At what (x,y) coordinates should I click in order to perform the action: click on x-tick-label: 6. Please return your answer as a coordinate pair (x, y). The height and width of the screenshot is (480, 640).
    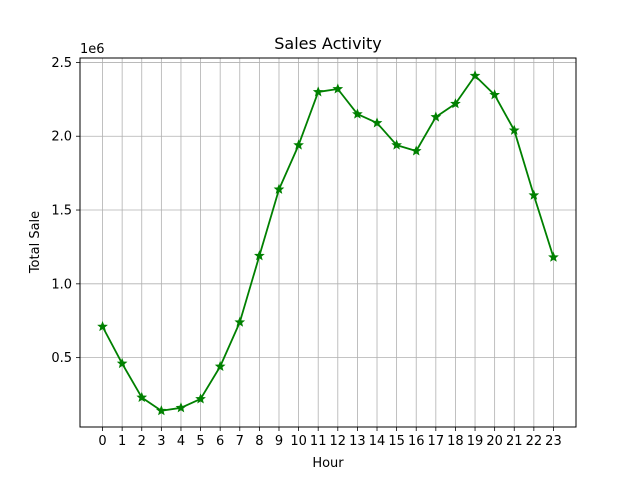
    Looking at the image, I should click on (220, 441).